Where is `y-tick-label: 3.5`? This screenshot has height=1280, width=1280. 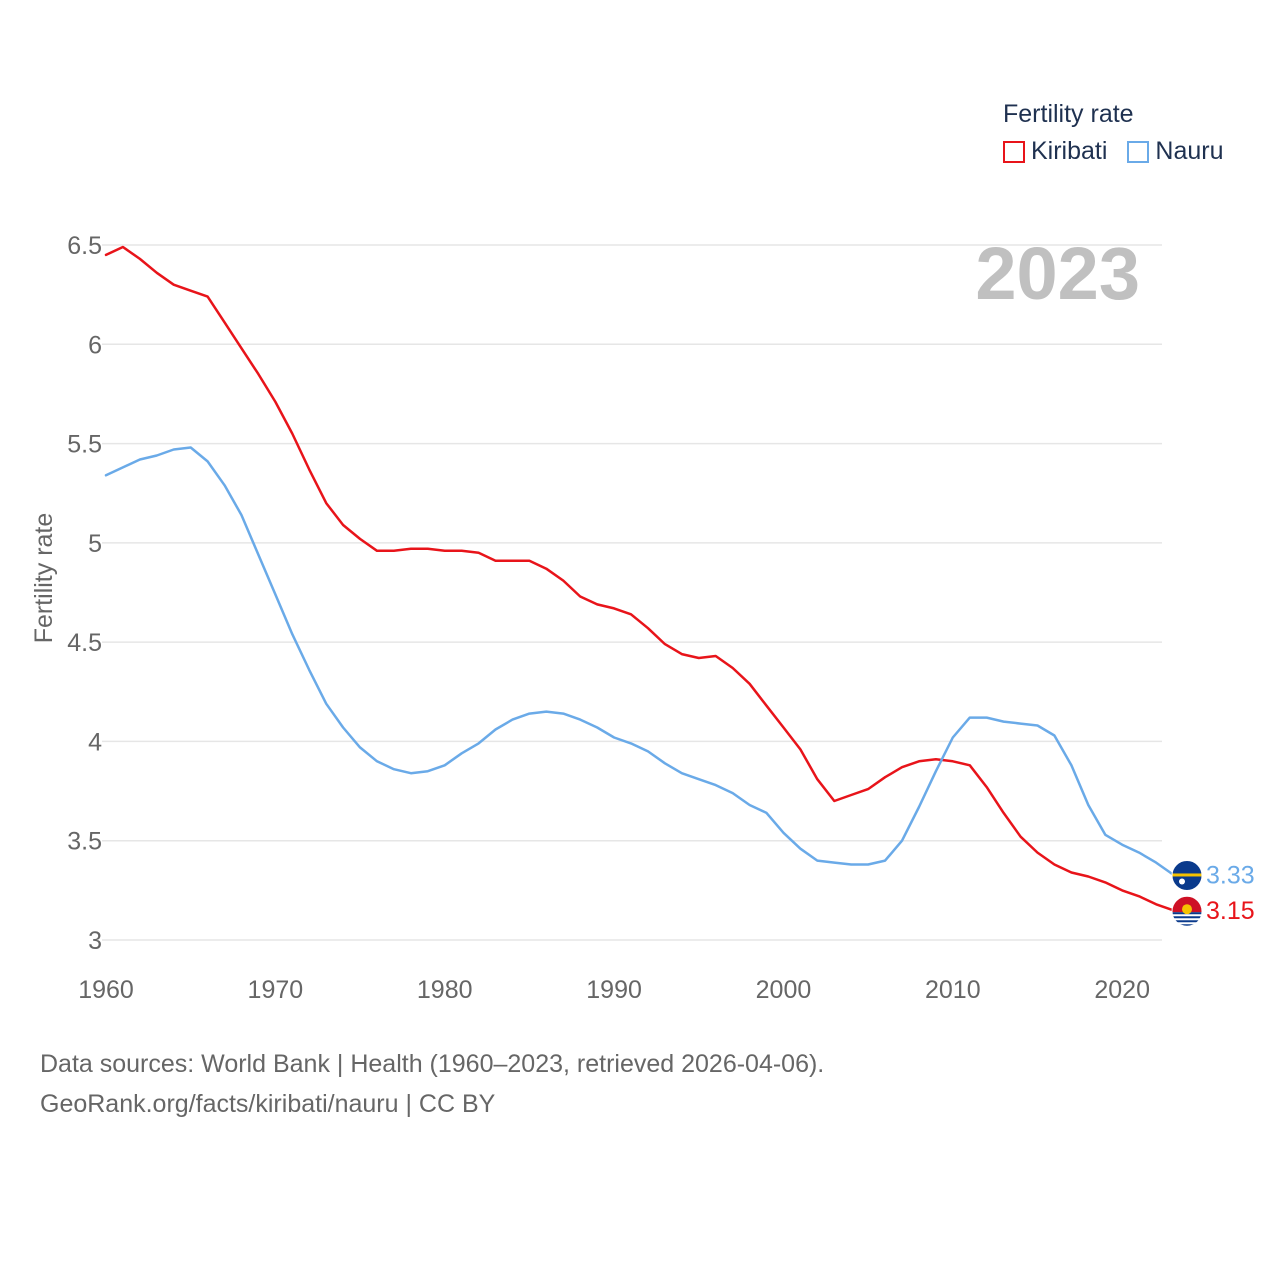
y-tick-label: 3.5 is located at coordinates (84, 842).